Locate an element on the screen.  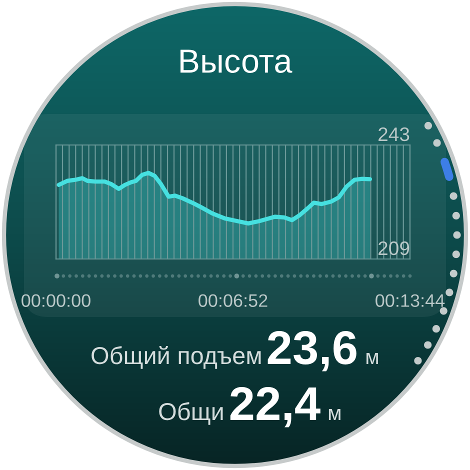
chart-title: Высота is located at coordinates (236, 61).